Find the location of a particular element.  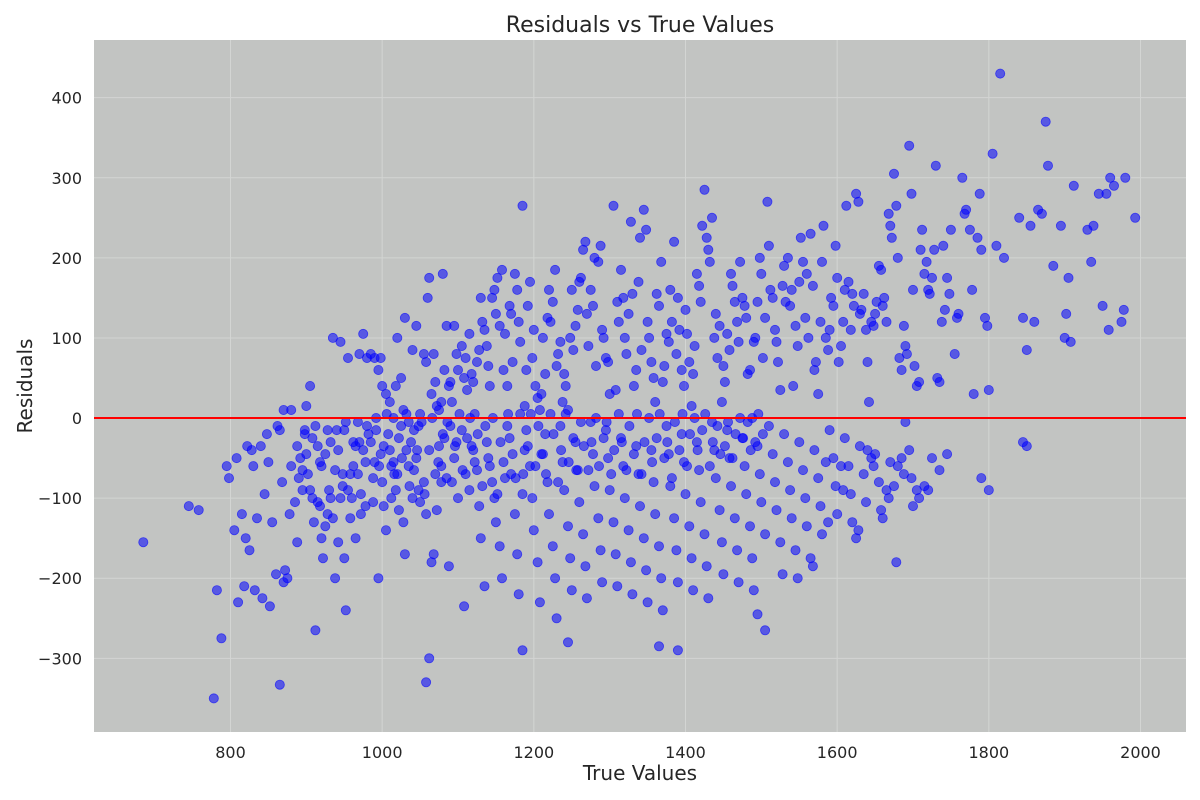

x-tick-label: 1000 is located at coordinates (382, 752).